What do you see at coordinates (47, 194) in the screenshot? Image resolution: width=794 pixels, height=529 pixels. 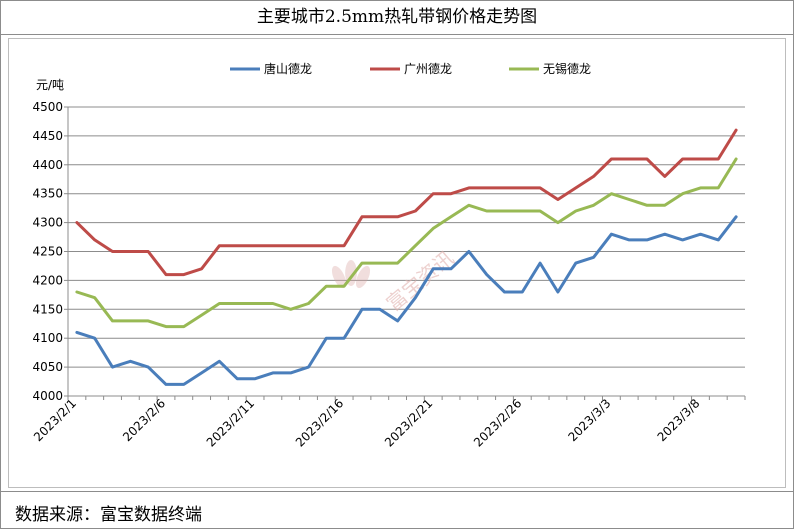 I see `y-tick-label: 4350` at bounding box center [47, 194].